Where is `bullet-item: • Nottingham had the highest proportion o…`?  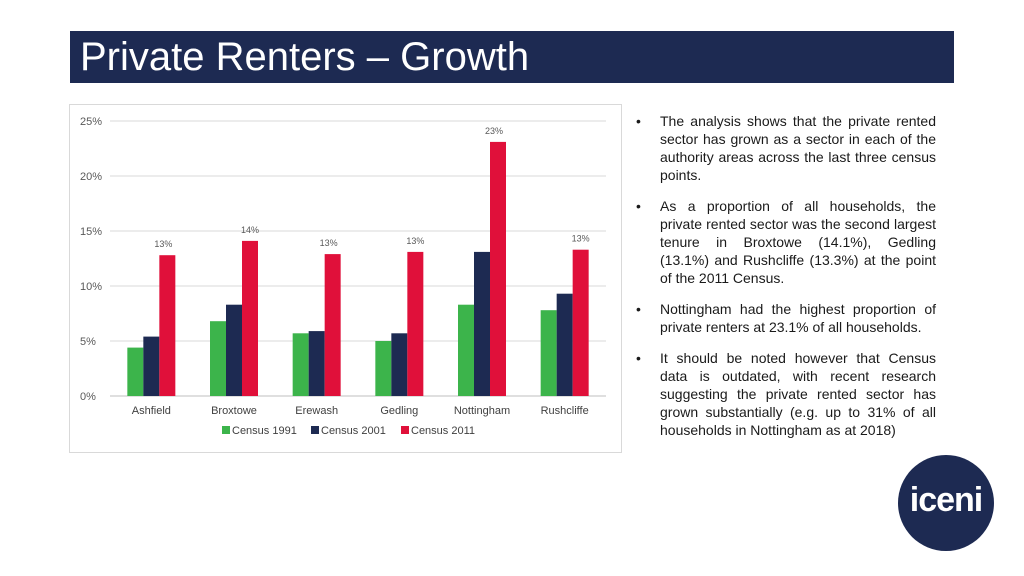 bullet-item: • Nottingham had the highest proportion o… is located at coordinates (786, 318).